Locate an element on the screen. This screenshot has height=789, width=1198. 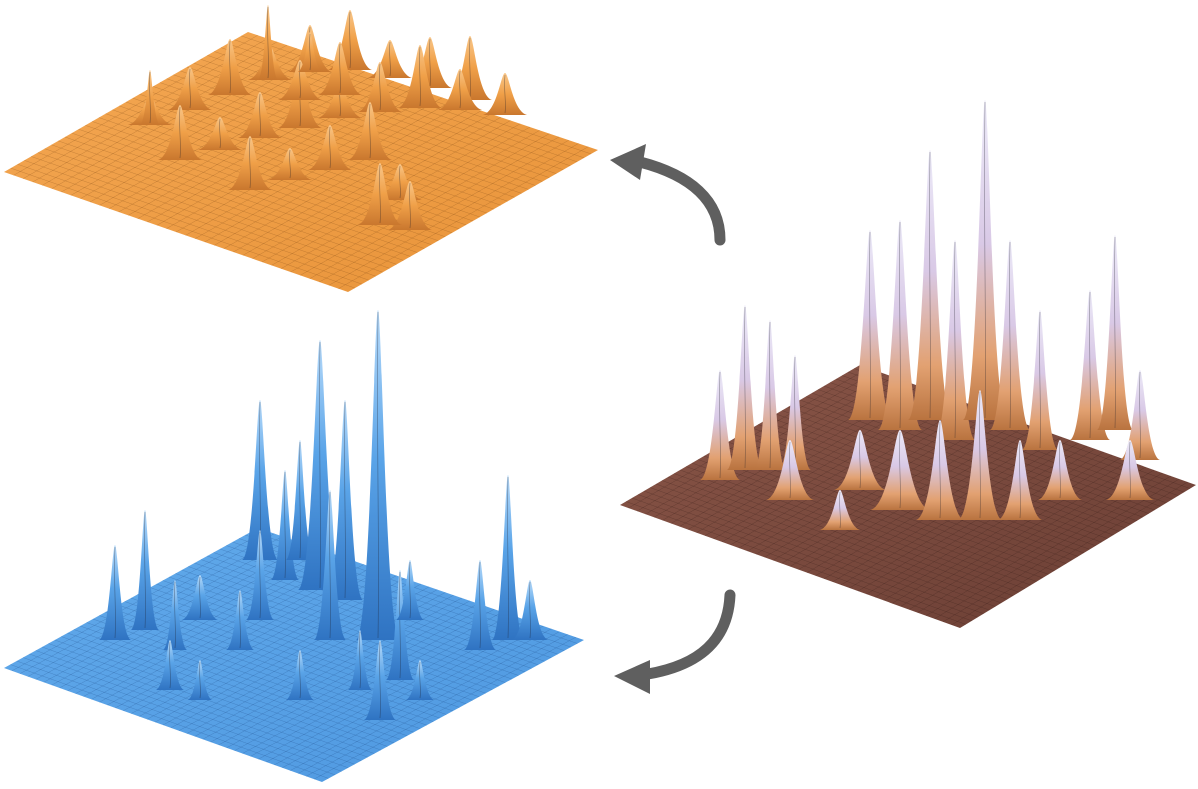
orange-peaks is located at coordinates (327, 117).